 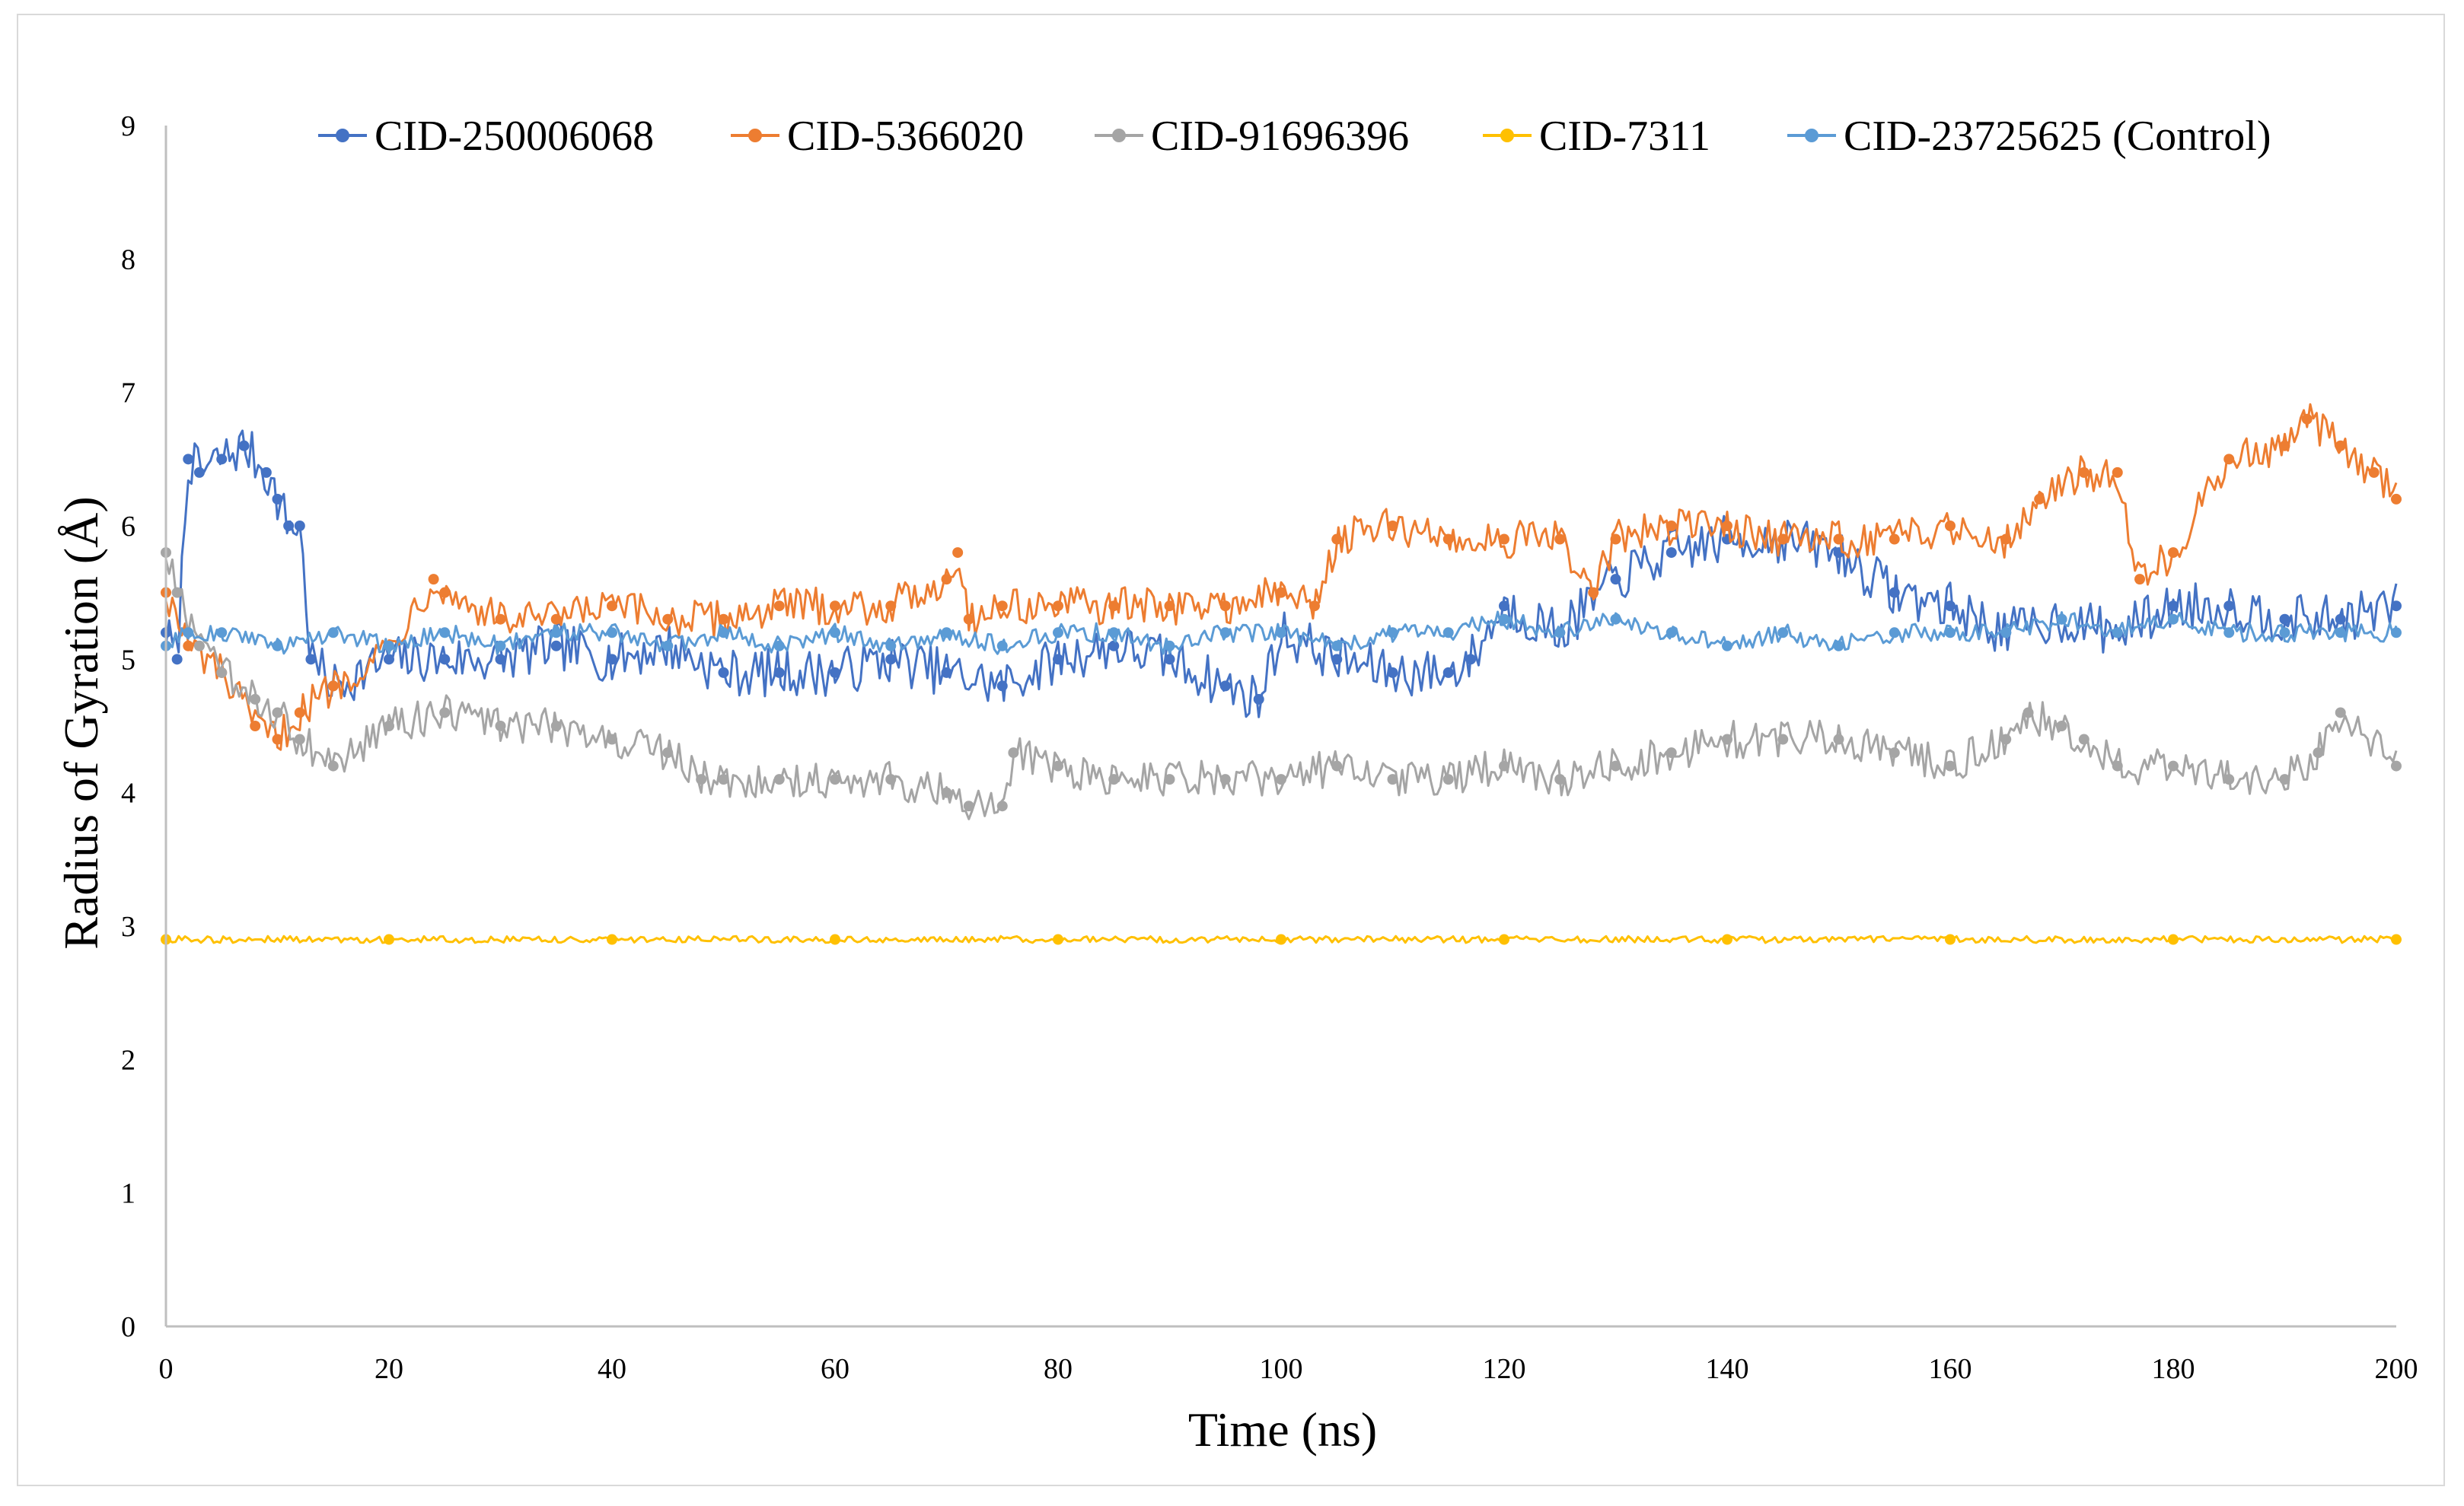 What do you see at coordinates (128, 660) in the screenshot?
I see `y-tick-label: 5` at bounding box center [128, 660].